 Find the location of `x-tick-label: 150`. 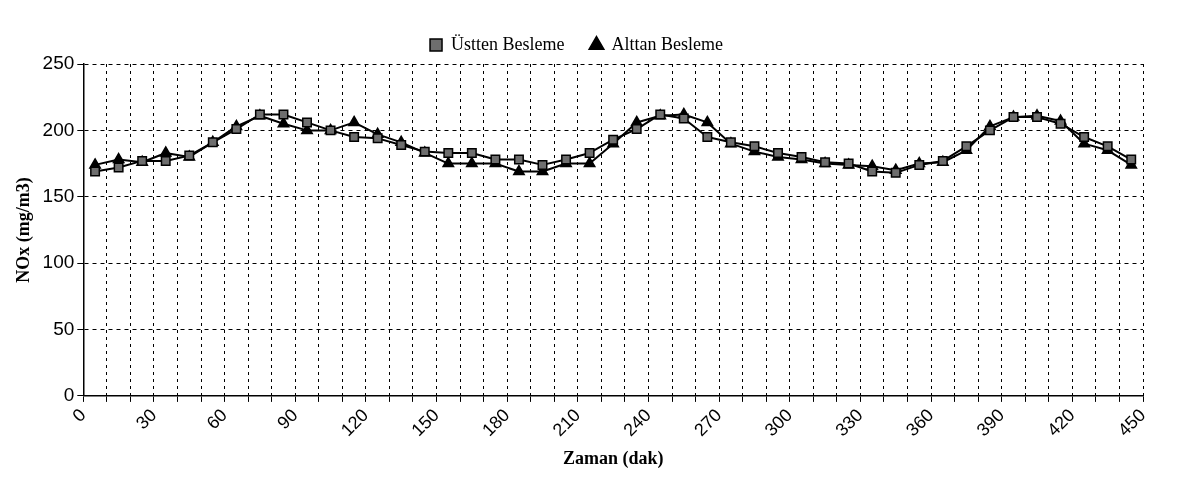

x-tick-label: 150 is located at coordinates (425, 422).